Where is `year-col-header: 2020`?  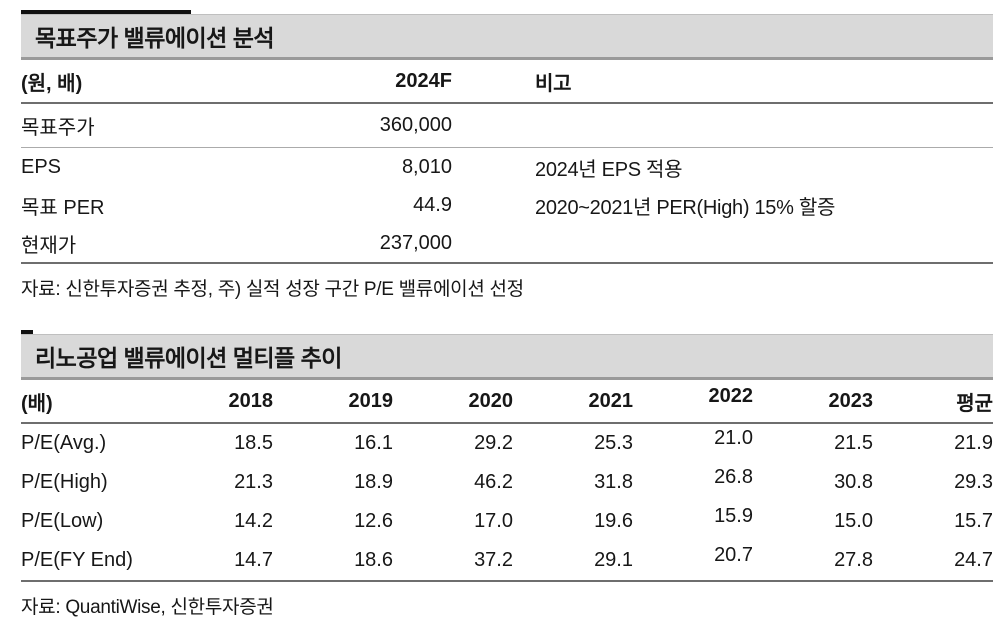
year-col-header: 2020 is located at coordinates (491, 400).